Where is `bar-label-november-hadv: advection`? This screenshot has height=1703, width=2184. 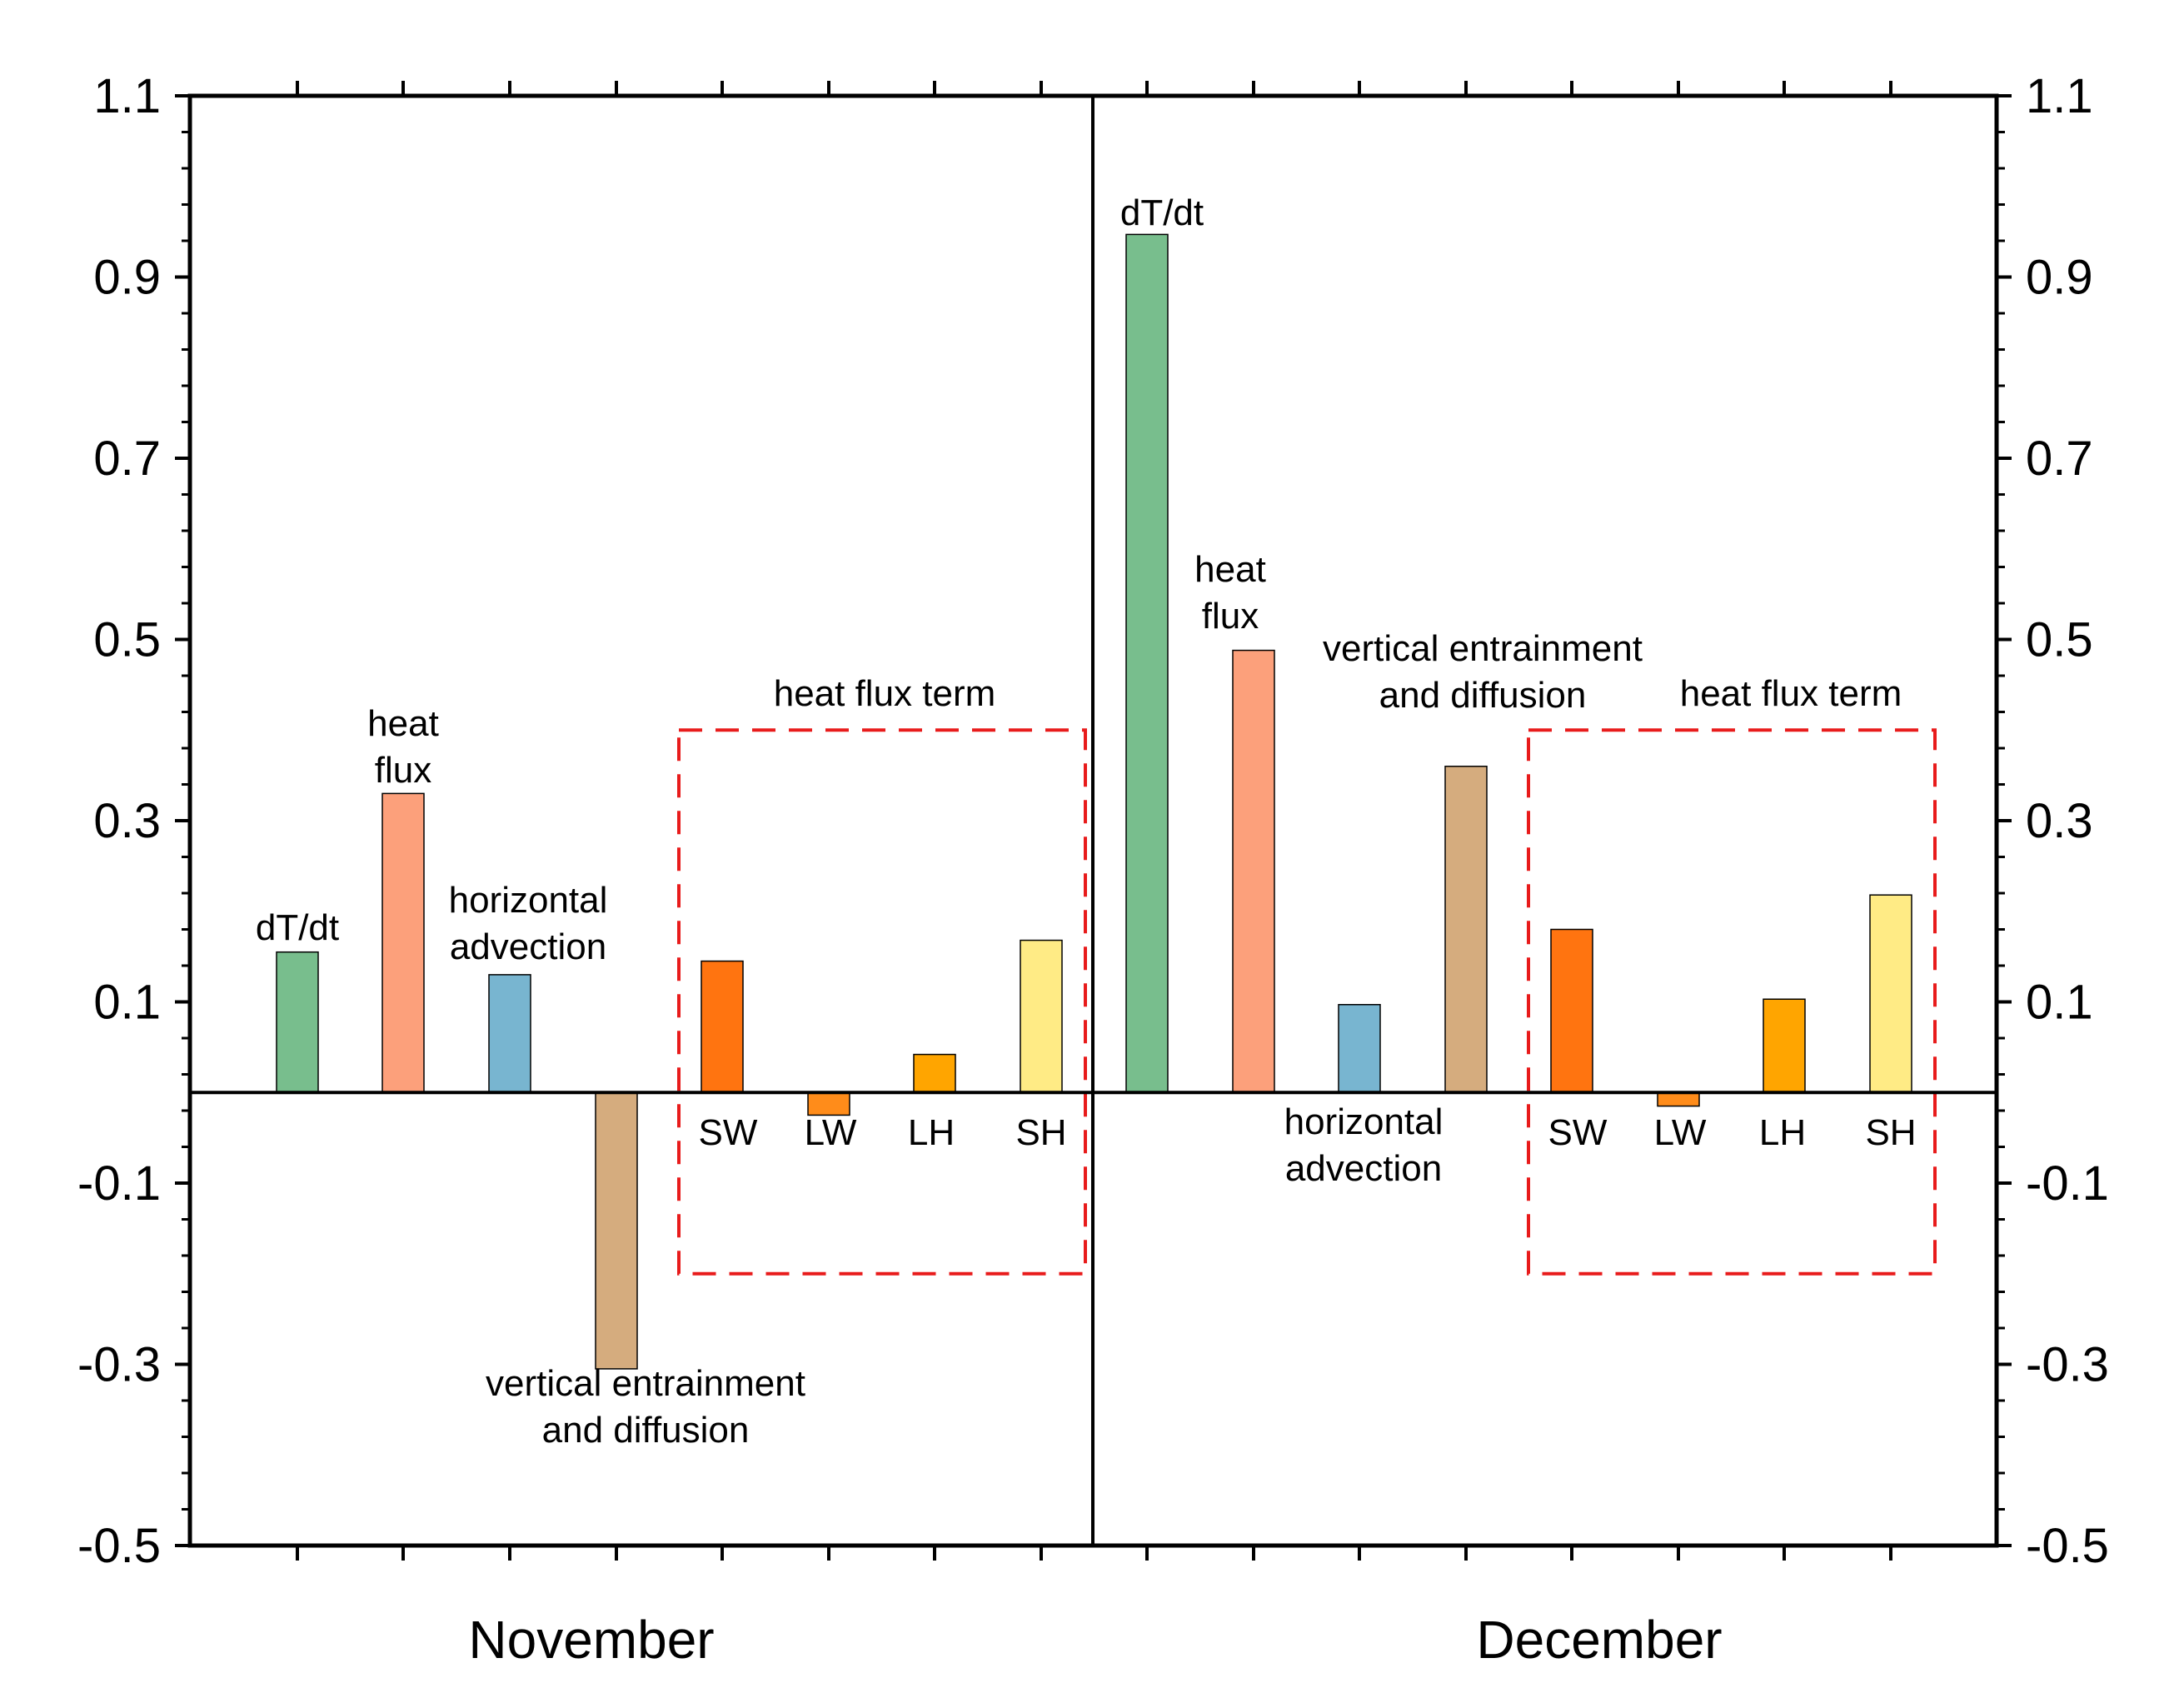 bar-label-november-hadv: advection is located at coordinates (528, 946).